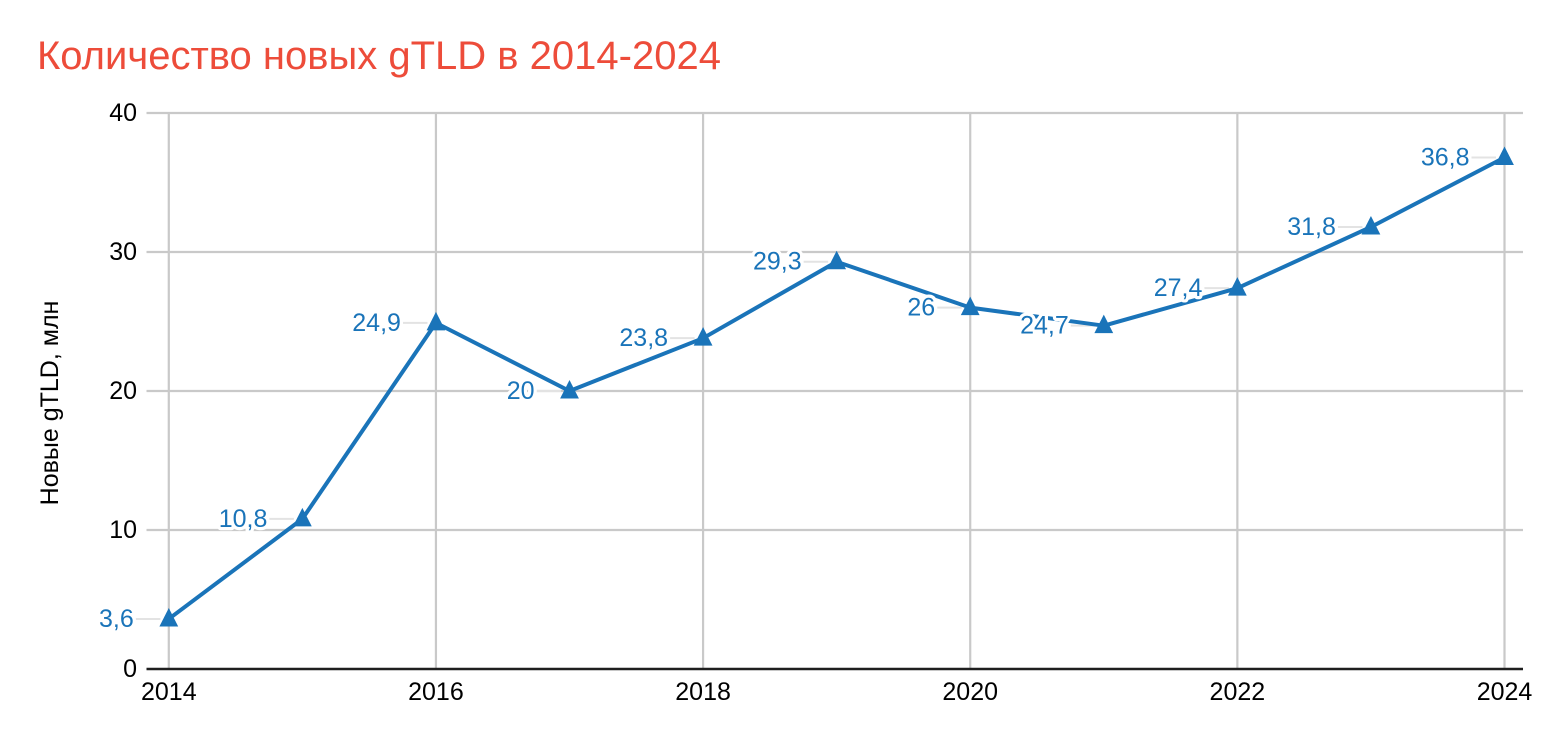 This screenshot has width=1560, height=742. Describe the element at coordinates (50, 403) in the screenshot. I see `y-axis-title: Новые gTLD, млн` at that location.